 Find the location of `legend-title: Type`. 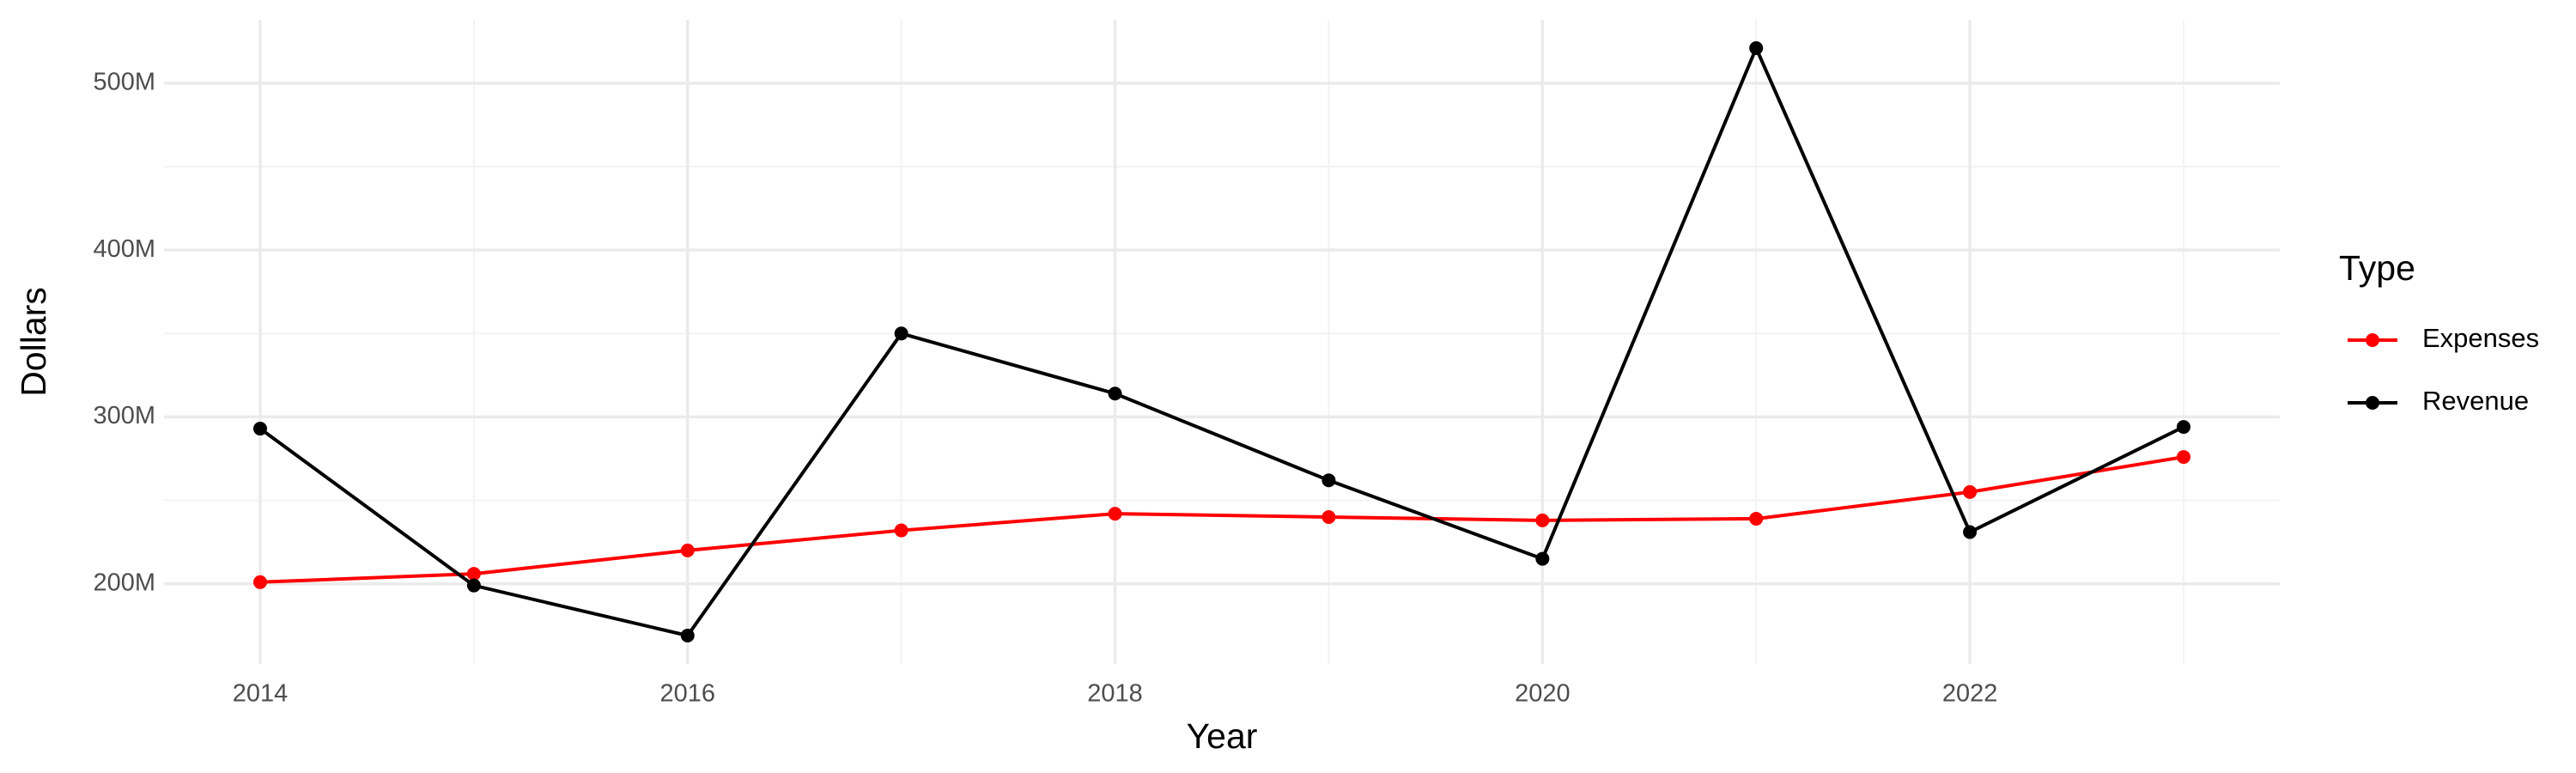

legend-title: Type is located at coordinates (2377, 268).